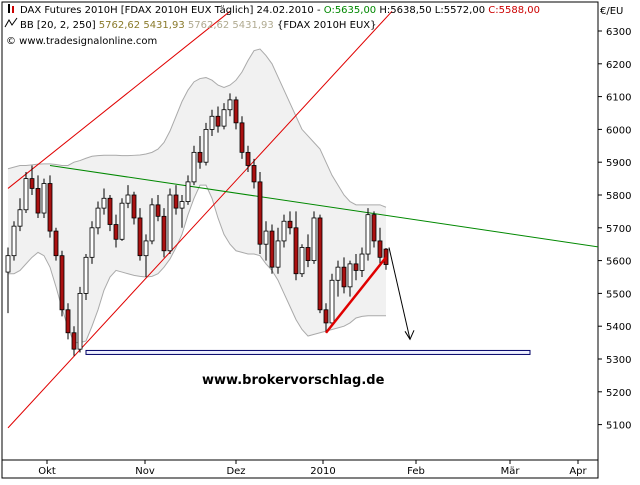  I want to click on y-tick-label: 5500, so click(618, 294).